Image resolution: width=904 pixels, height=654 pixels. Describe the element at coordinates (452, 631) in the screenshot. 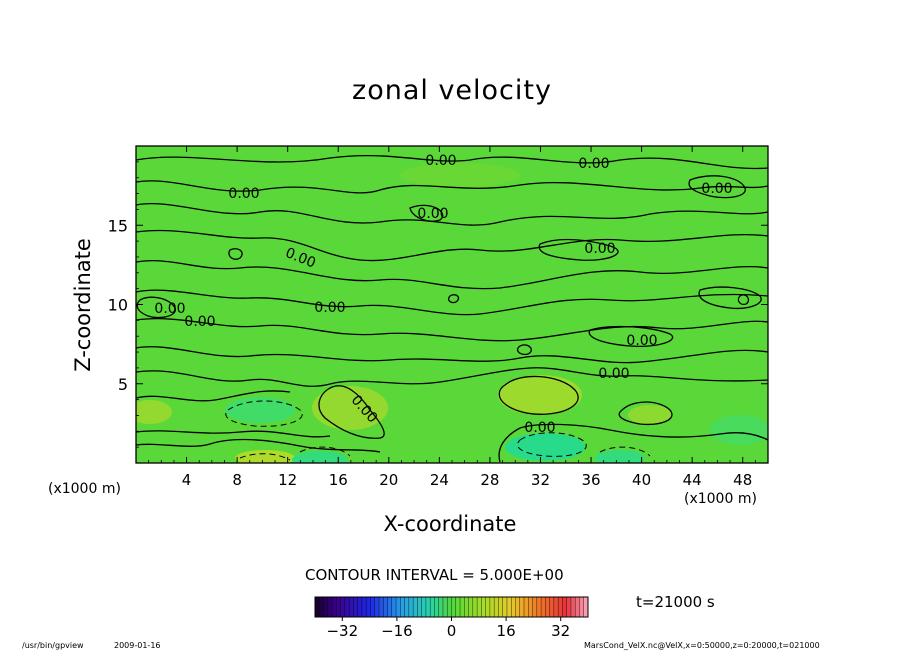

I see `colorbar-tick-label: 0` at that location.